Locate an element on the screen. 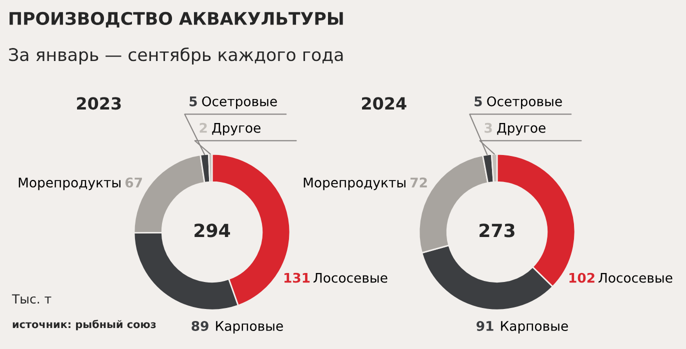 The height and width of the screenshot is (349, 686). chart-subtitle: За январь — сентябрь каждого года is located at coordinates (176, 56).